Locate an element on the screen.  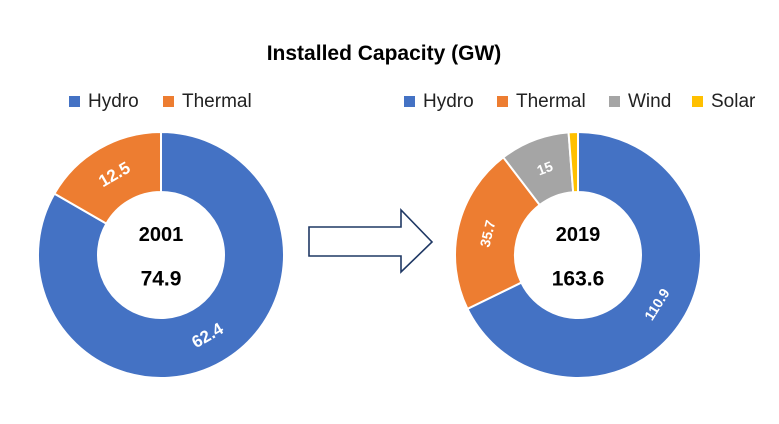
legend-swatch-hydro-2019 is located at coordinates (409, 101).